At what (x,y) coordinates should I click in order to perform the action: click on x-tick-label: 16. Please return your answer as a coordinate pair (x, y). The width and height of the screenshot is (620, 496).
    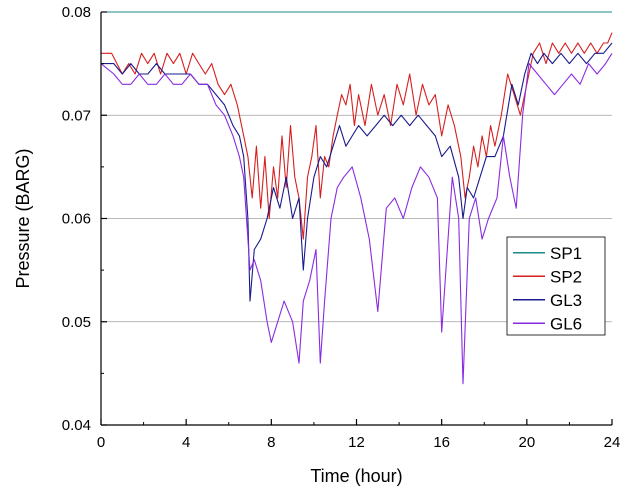
    Looking at the image, I should click on (441, 442).